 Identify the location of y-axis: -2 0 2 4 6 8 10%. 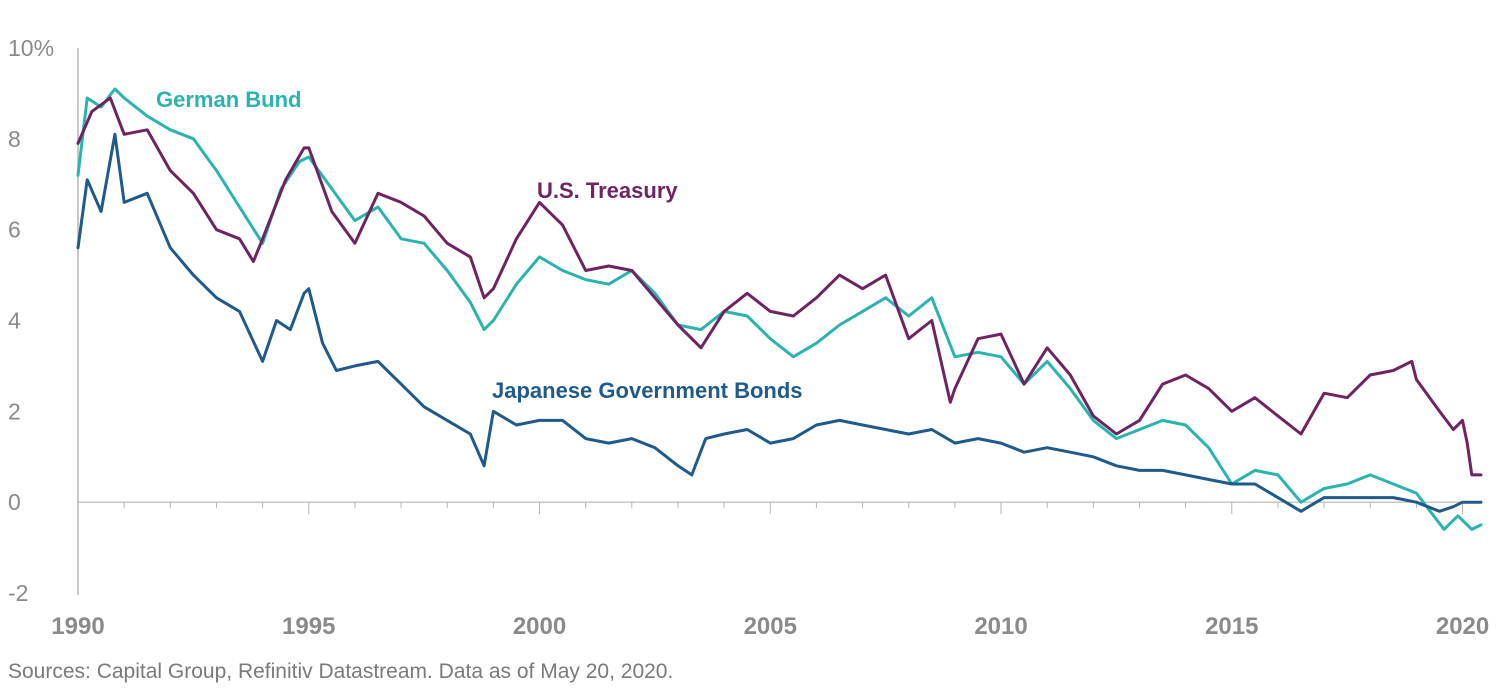
(43, 320).